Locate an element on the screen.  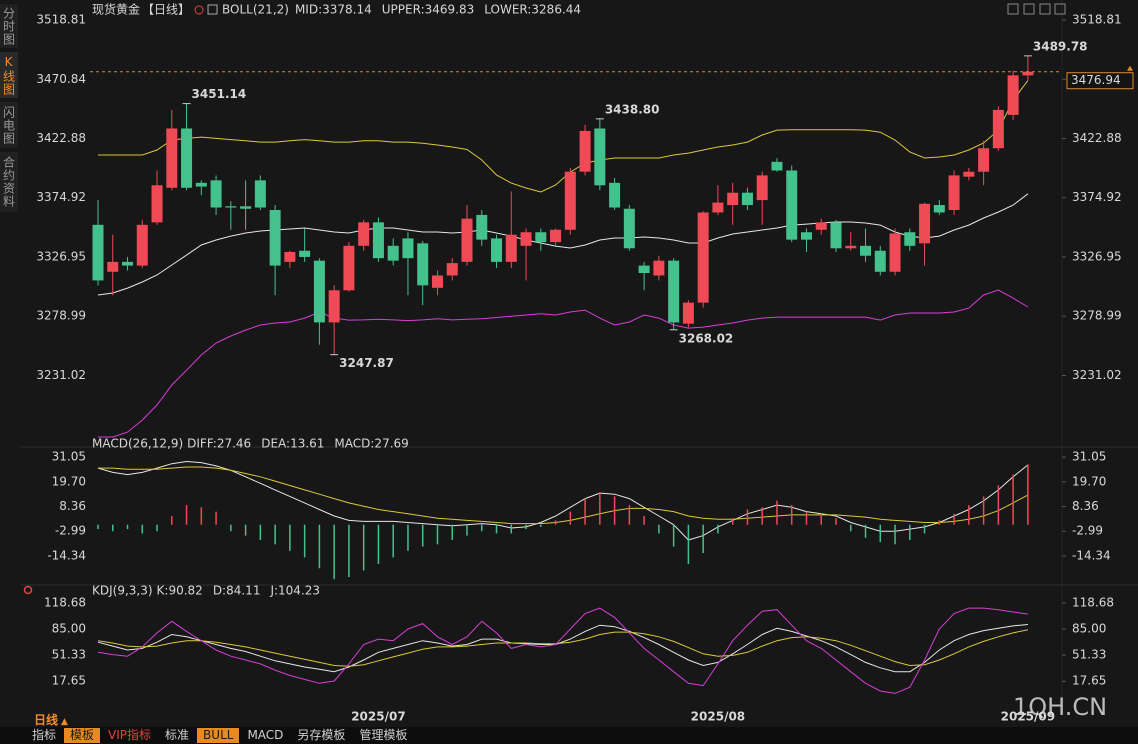
settings-icon is located at coordinates (28, 590).